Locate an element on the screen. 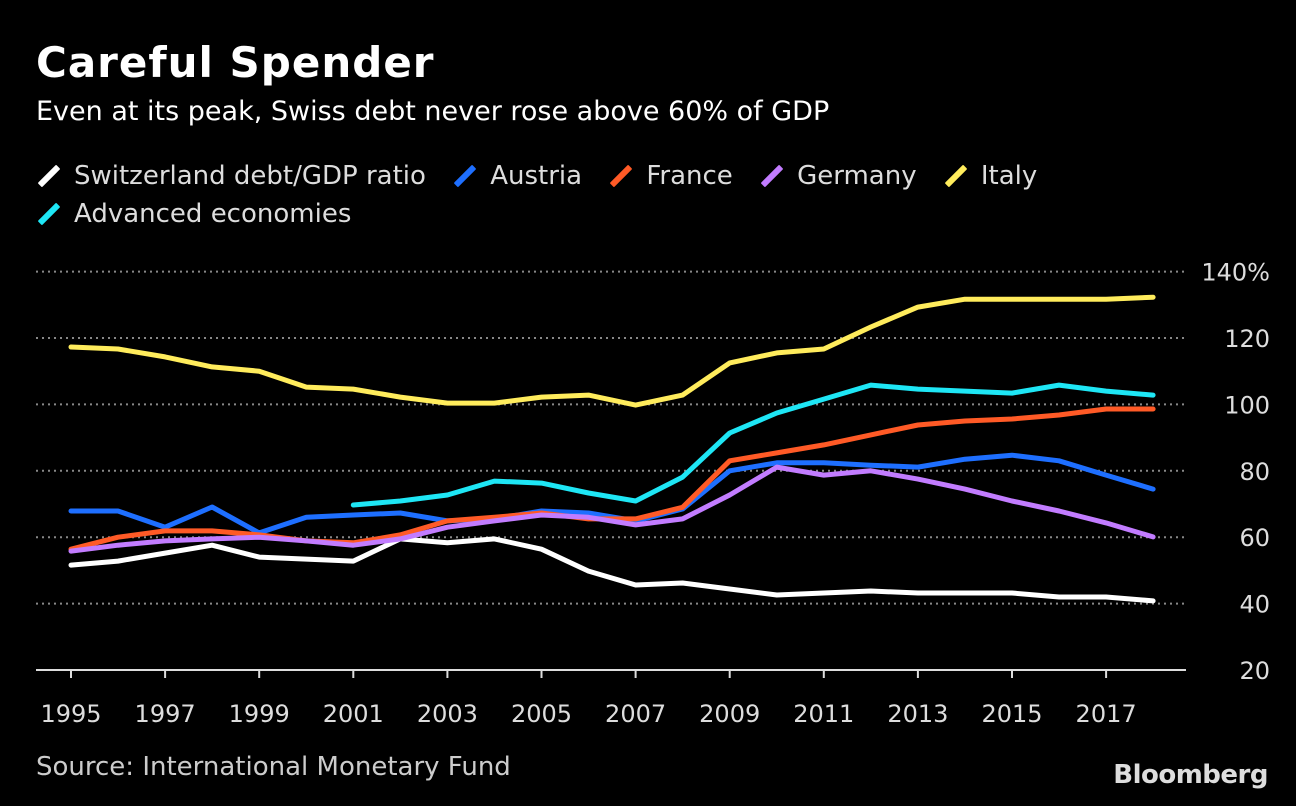 This screenshot has height=806, width=1296. x-tick-label: 1997 is located at coordinates (165, 714).